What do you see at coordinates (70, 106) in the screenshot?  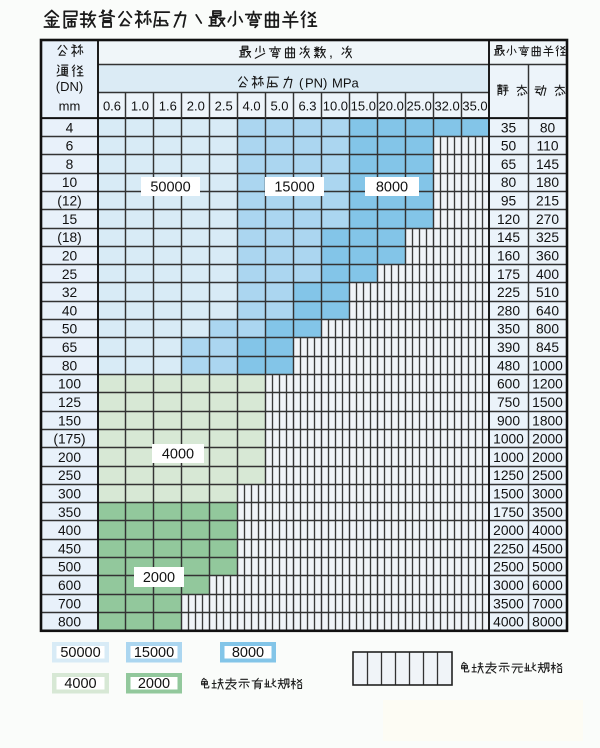 I see `svg-text: mm` at bounding box center [70, 106].